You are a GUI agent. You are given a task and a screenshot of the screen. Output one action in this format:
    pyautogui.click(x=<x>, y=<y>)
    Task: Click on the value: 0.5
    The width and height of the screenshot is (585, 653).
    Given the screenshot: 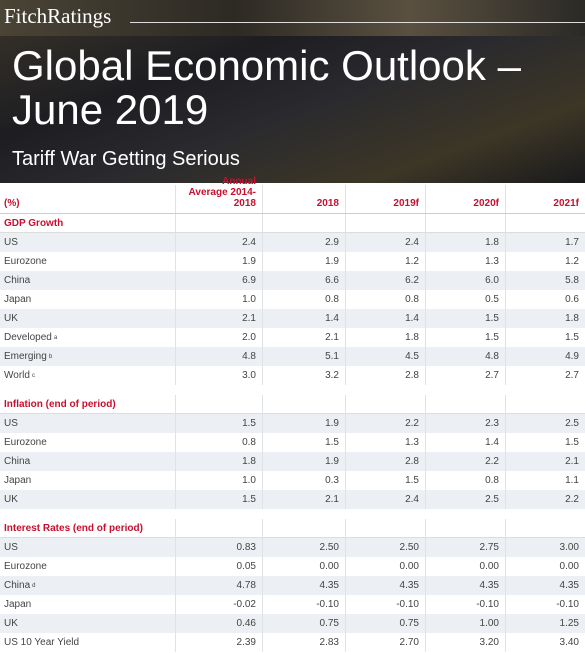 What is the action you would take?
    pyautogui.click(x=465, y=299)
    